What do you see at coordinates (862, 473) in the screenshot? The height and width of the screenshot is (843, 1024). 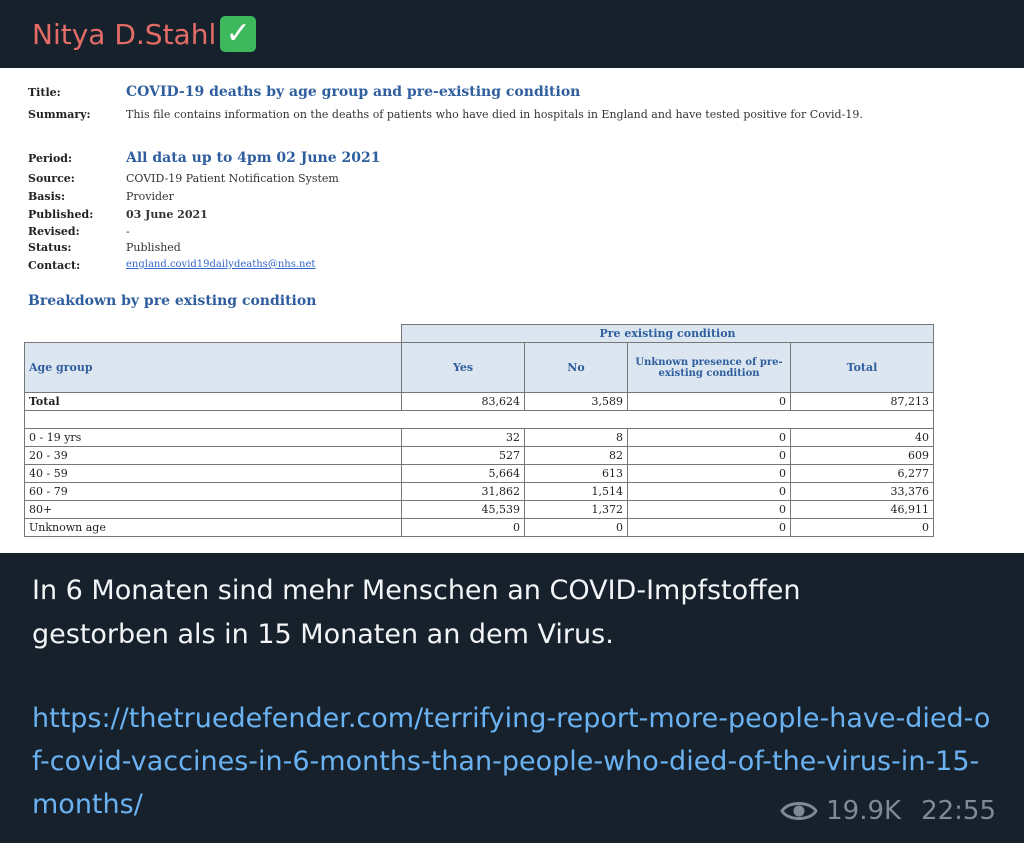 I see `cell-total: 6,277` at bounding box center [862, 473].